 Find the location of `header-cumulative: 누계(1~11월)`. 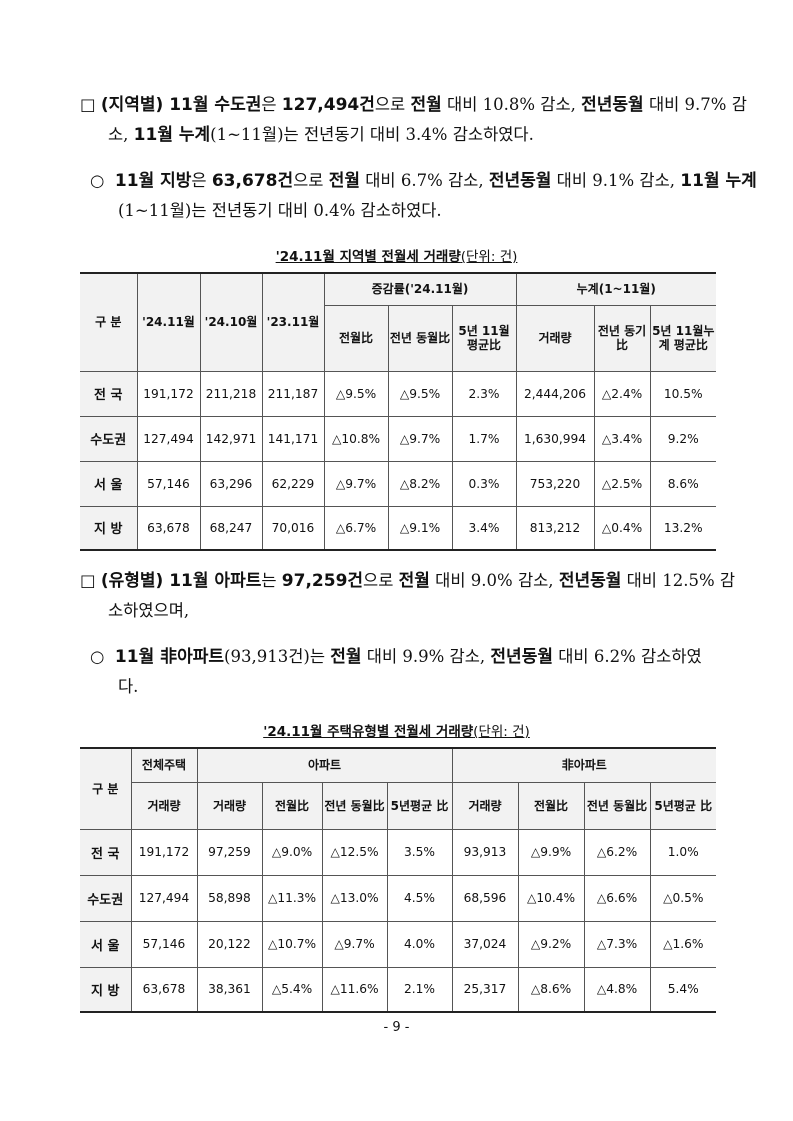

header-cumulative: 누계(1~11월) is located at coordinates (615, 289).